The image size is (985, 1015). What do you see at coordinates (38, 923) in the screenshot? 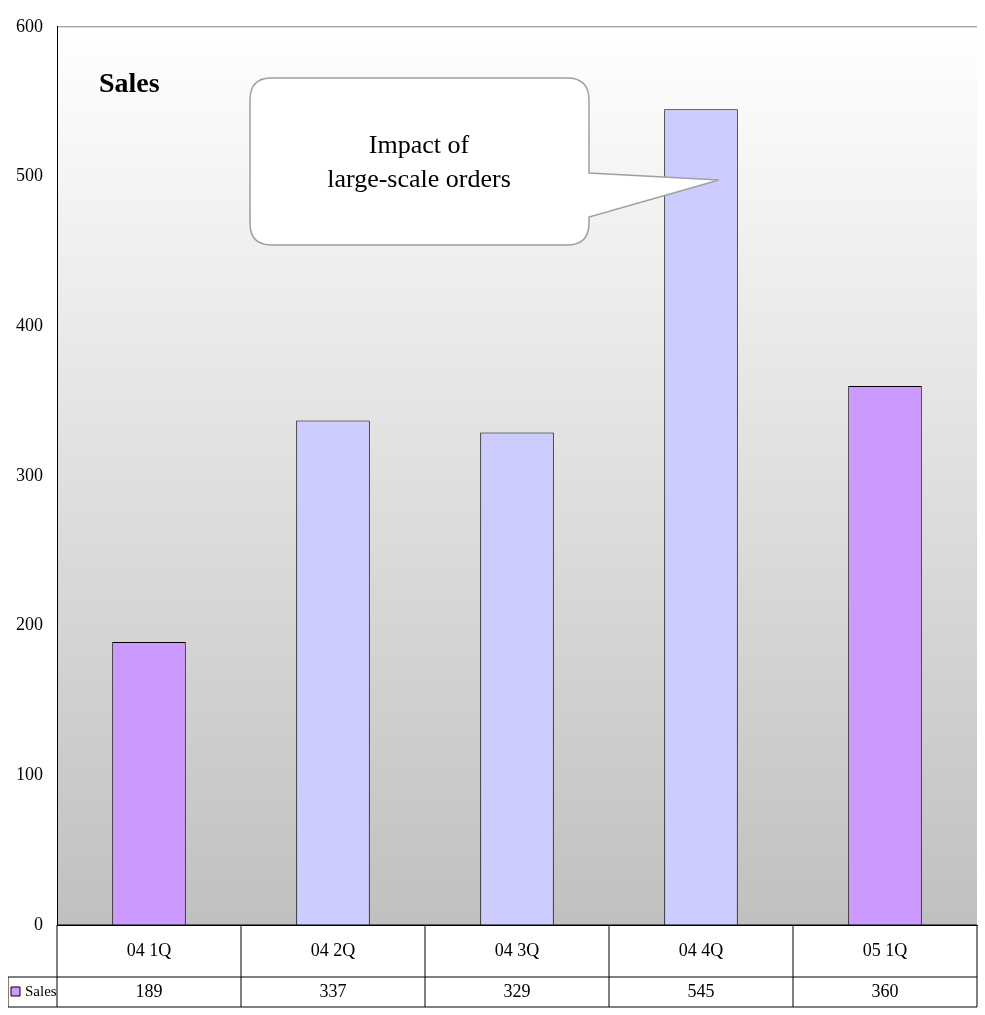
I see `y-tick-label: 0` at bounding box center [38, 923].